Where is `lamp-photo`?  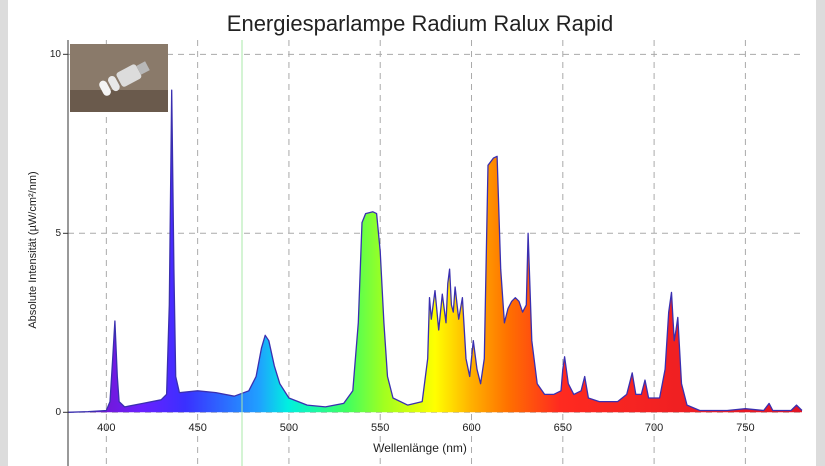 lamp-photo is located at coordinates (119, 78).